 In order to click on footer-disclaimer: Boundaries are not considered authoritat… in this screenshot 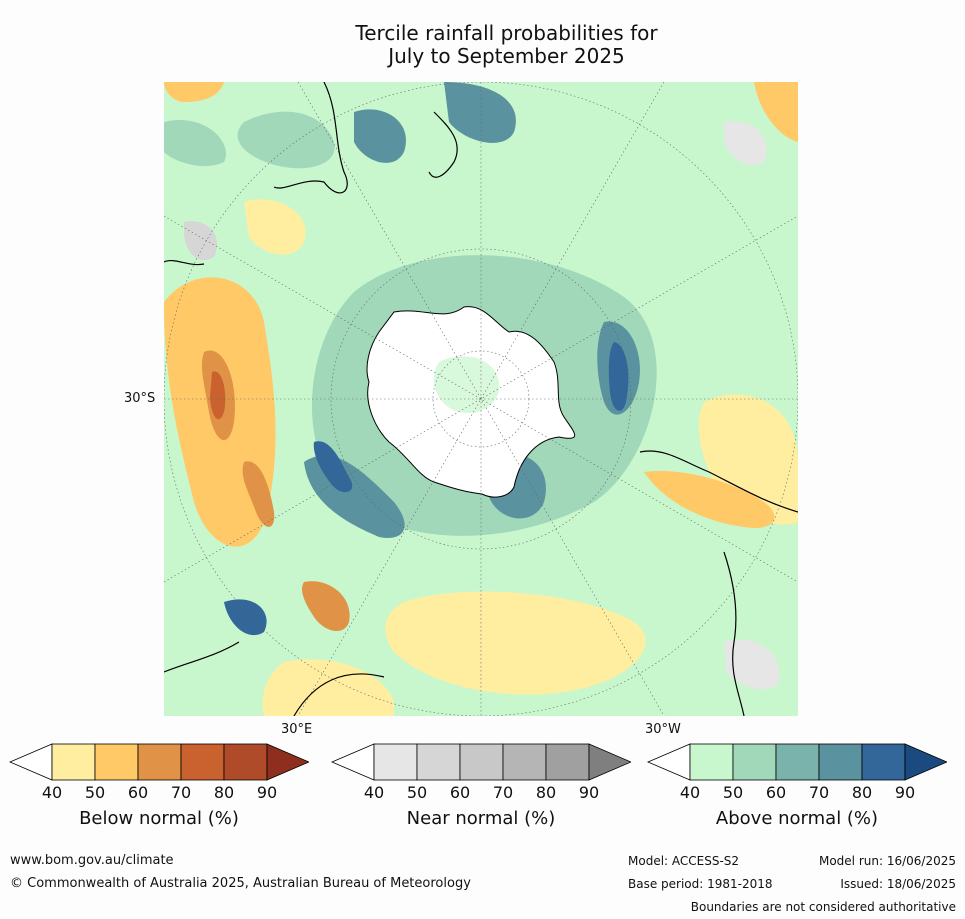, I will do `click(823, 907)`.